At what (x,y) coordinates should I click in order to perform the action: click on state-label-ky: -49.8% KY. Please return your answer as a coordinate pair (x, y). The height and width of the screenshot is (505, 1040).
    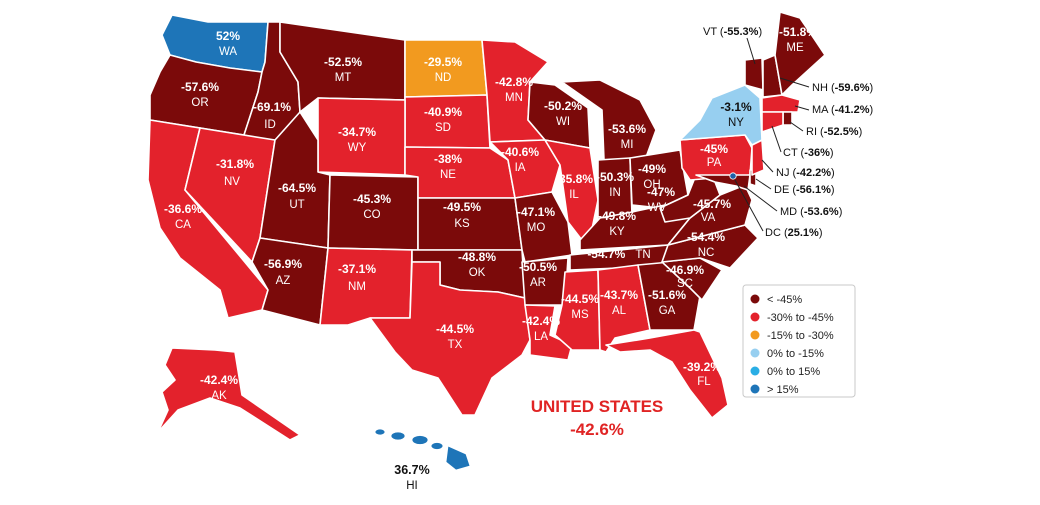
    Looking at the image, I should click on (617, 223).